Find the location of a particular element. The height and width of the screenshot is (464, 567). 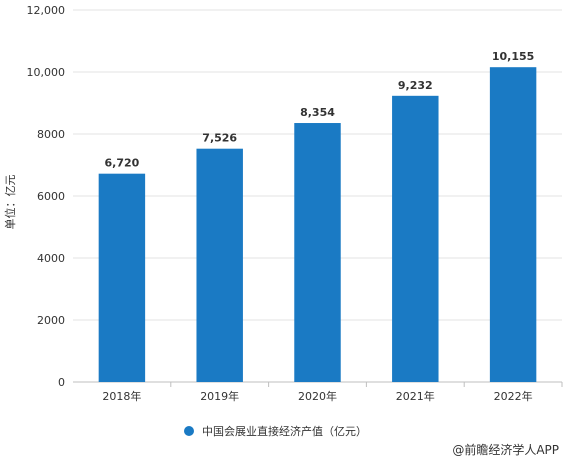

legend: 中国会展业直接经济产值（亿元） is located at coordinates (275, 431).